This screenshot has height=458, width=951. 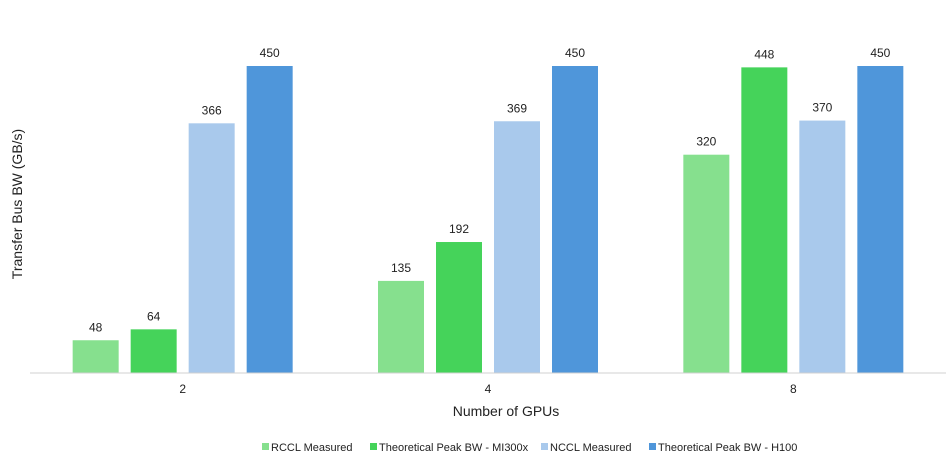 I want to click on data-label: 366, so click(x=212, y=110).